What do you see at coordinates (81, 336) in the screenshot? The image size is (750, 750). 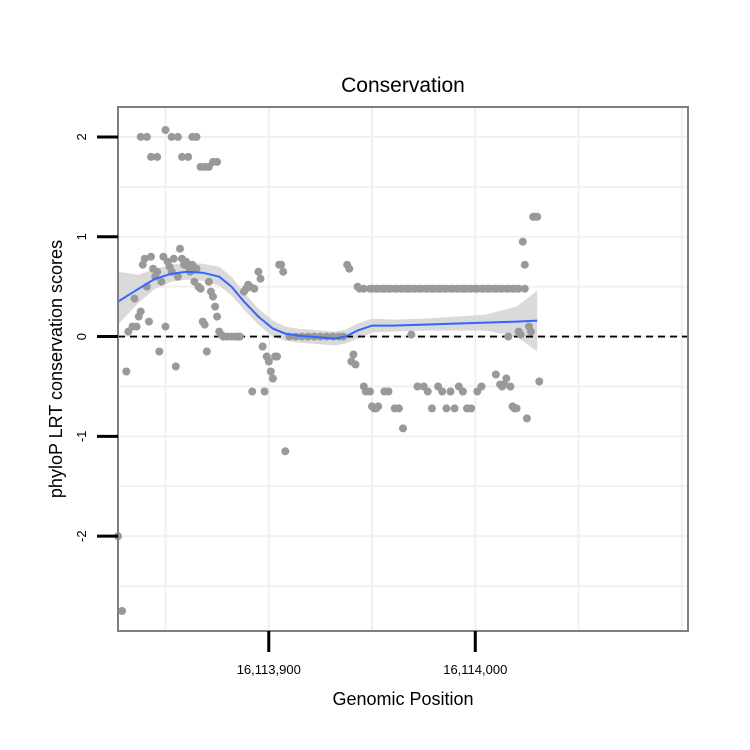 I see `y-tick-label: 0` at bounding box center [81, 336].